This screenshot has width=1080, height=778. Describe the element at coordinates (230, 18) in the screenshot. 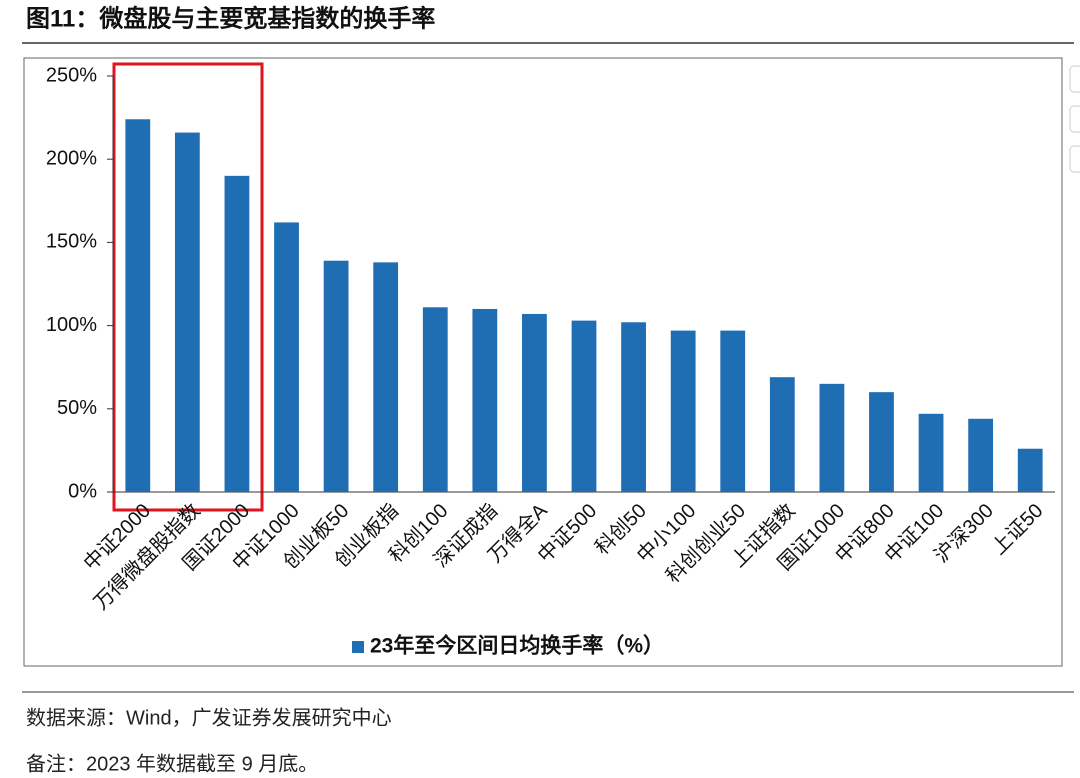

I see `chart-title: 图11：微盘股与主要宽基指数的换手率` at that location.